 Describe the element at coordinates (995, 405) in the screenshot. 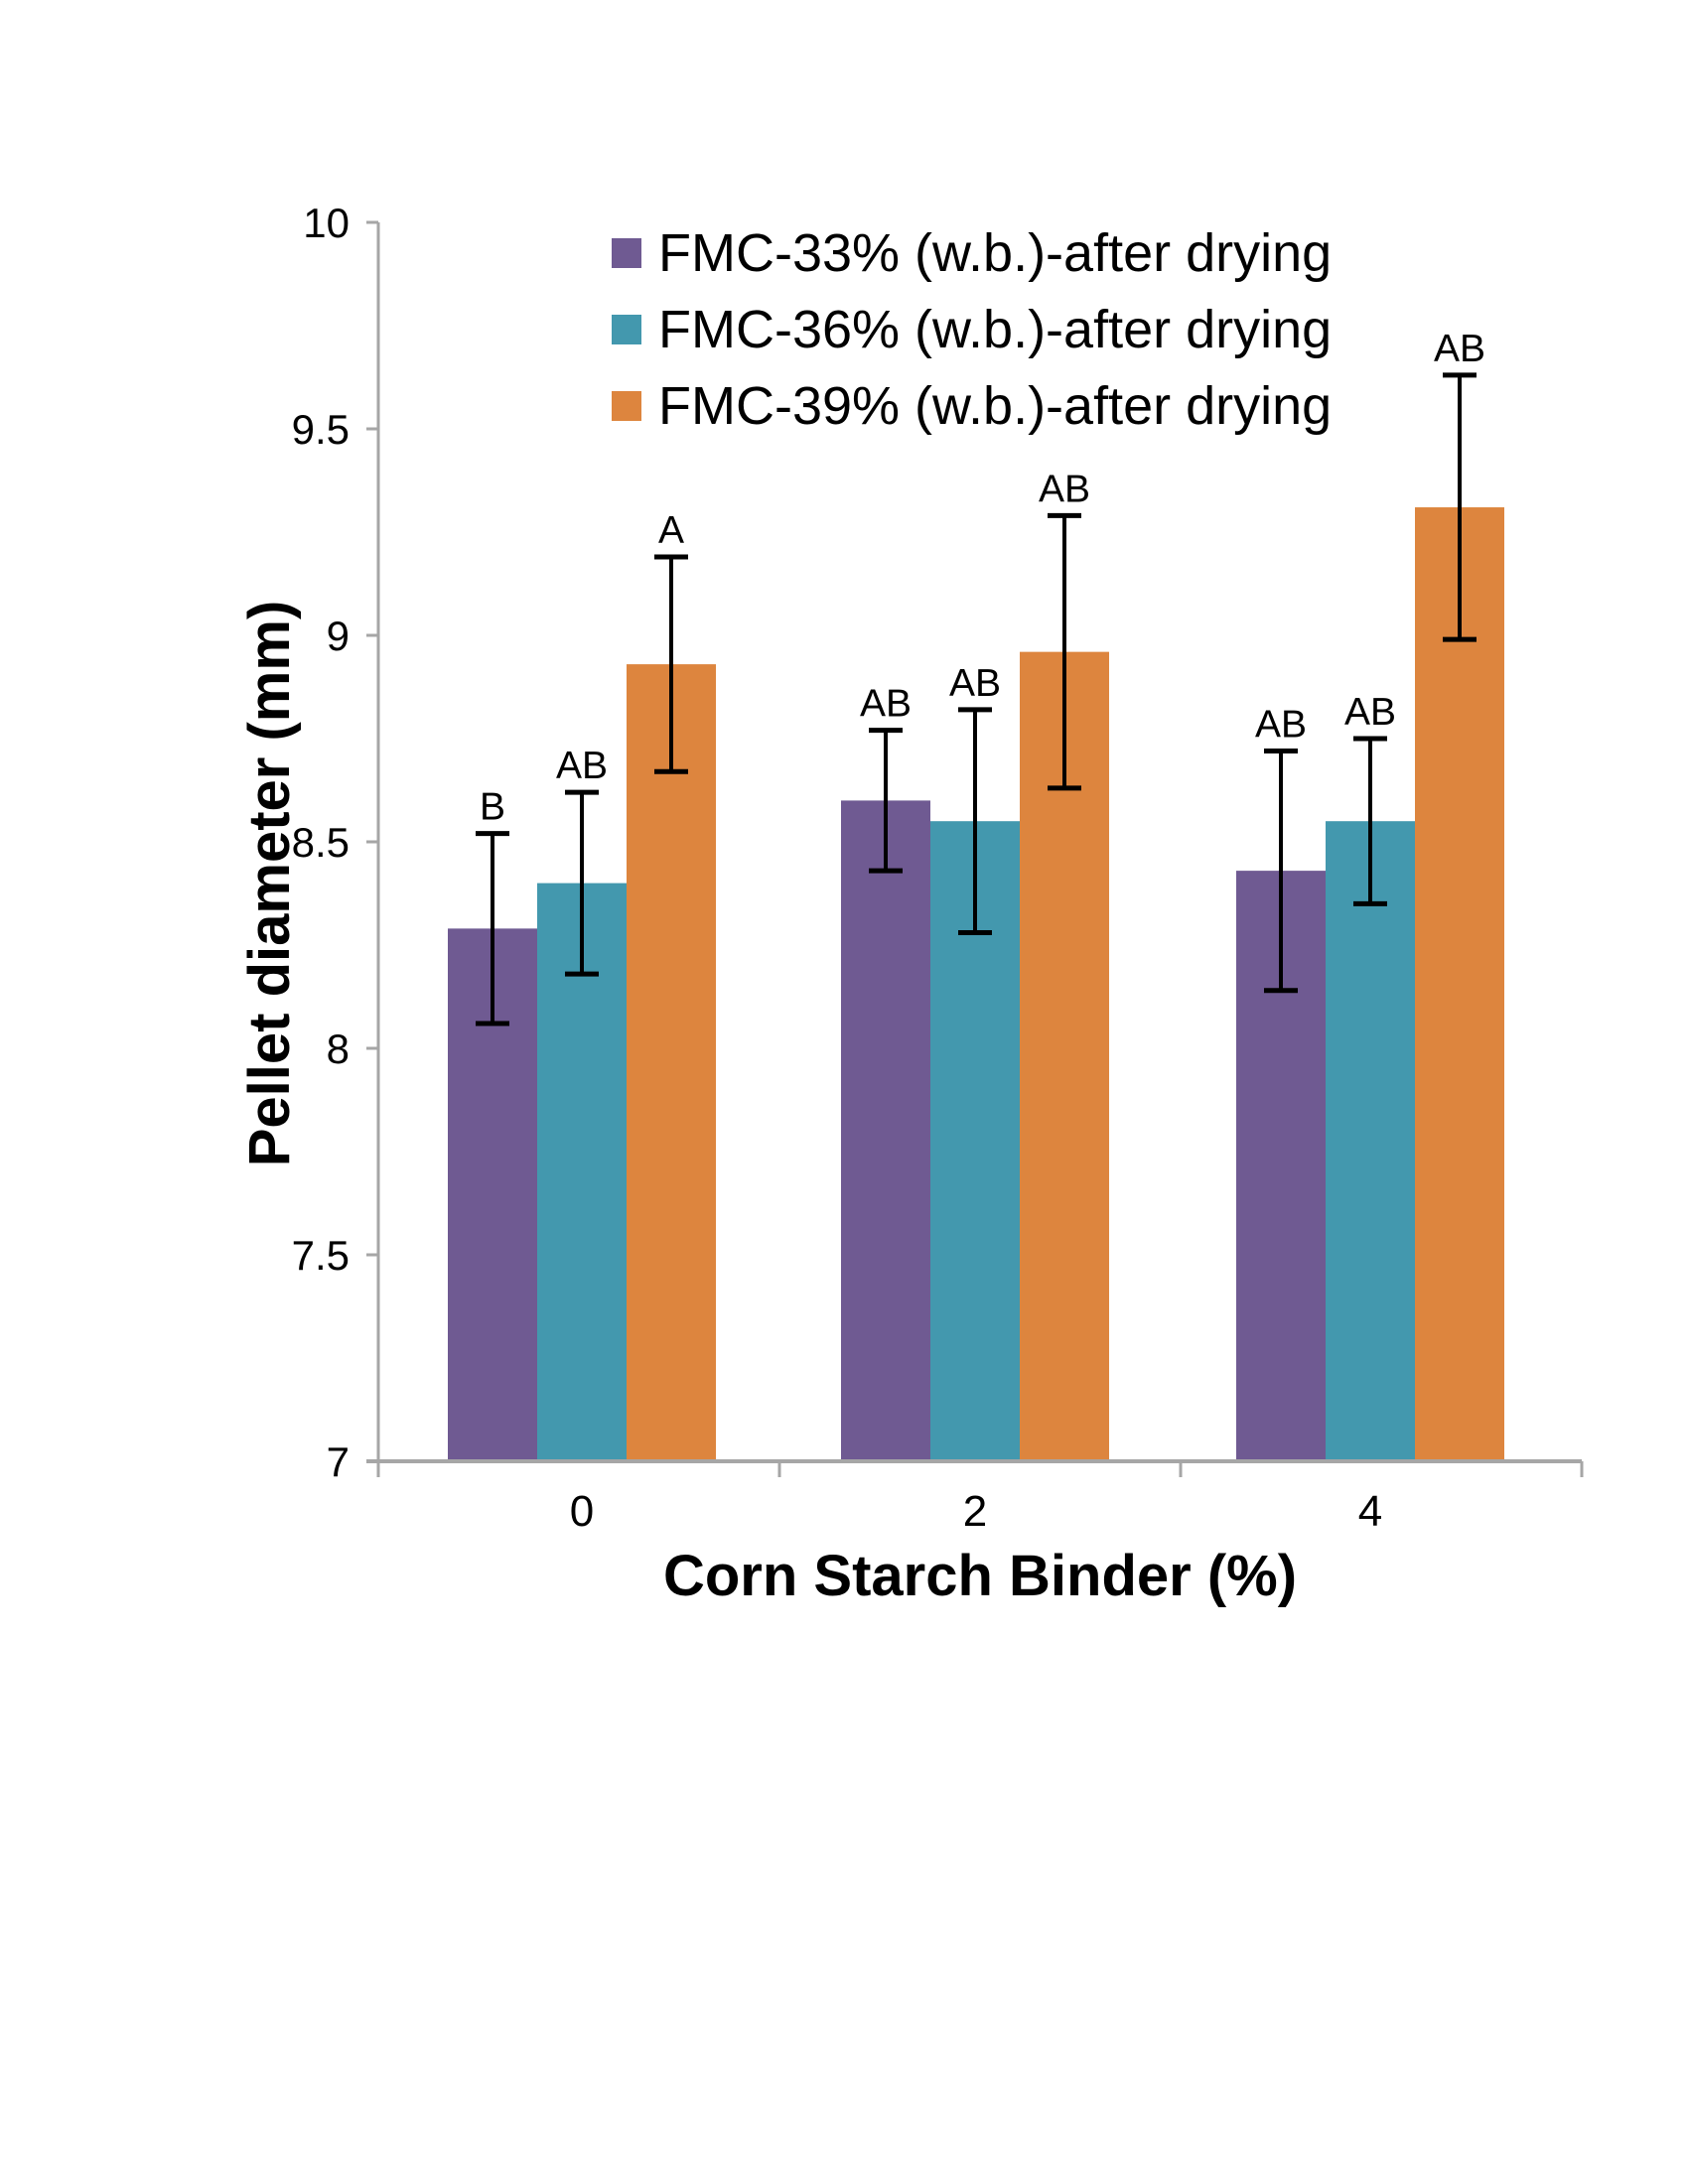

I see `legend-label-fmc39: FMC-39% (w.b.)-after drying` at that location.